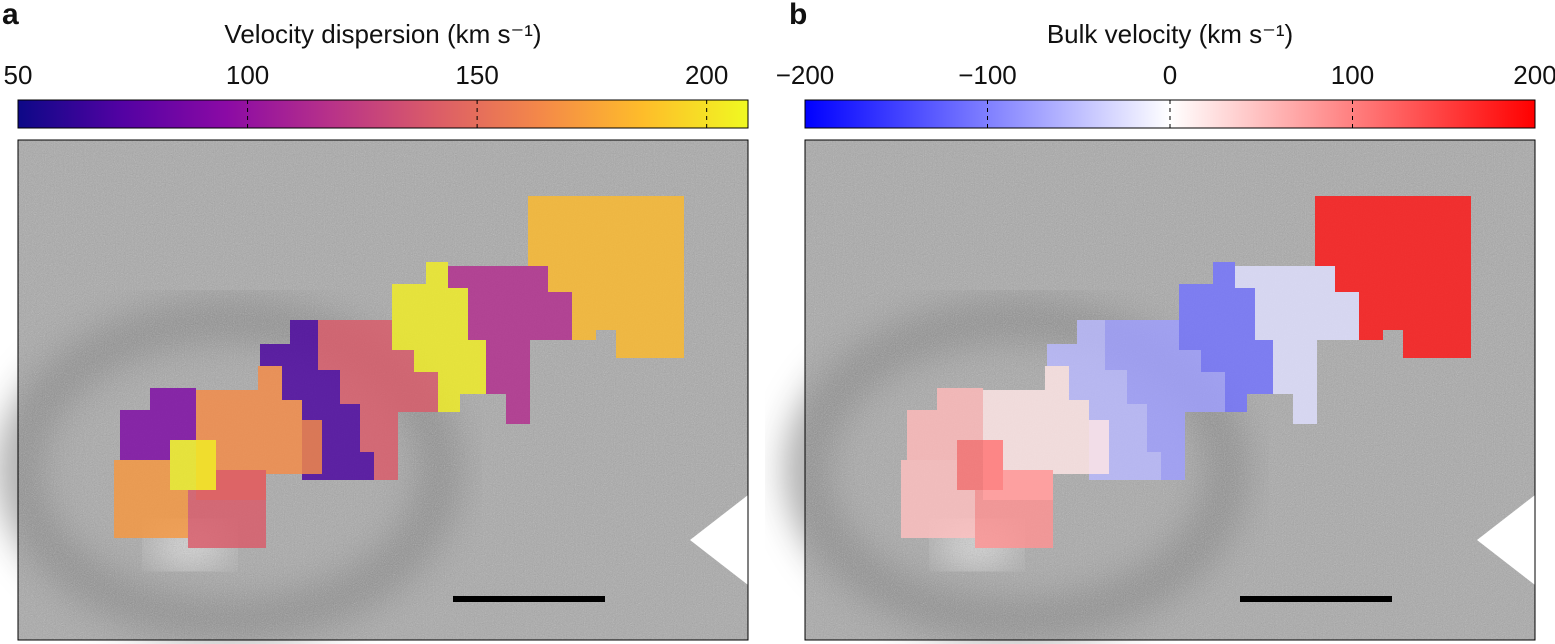 The width and height of the screenshot is (1555, 644). I want to click on colorbar-tick-label: −100, so click(987, 75).